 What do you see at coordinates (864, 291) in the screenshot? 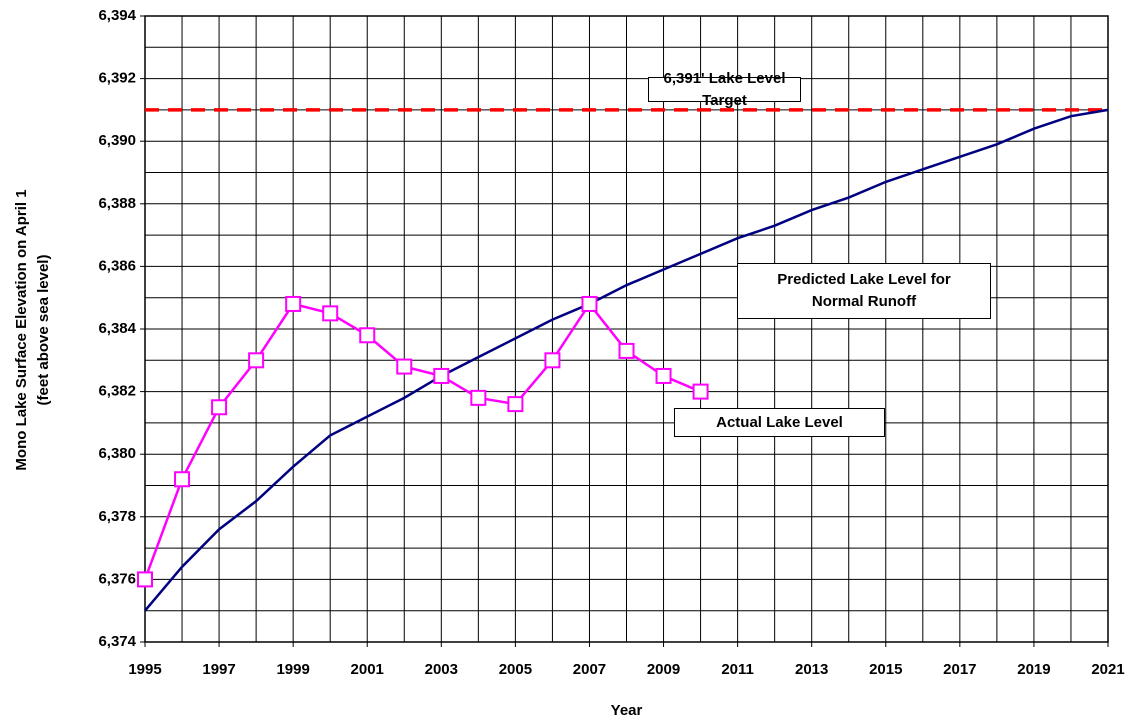
I see `series-label: Predicted Lake Level for Normal Runoff` at bounding box center [864, 291].